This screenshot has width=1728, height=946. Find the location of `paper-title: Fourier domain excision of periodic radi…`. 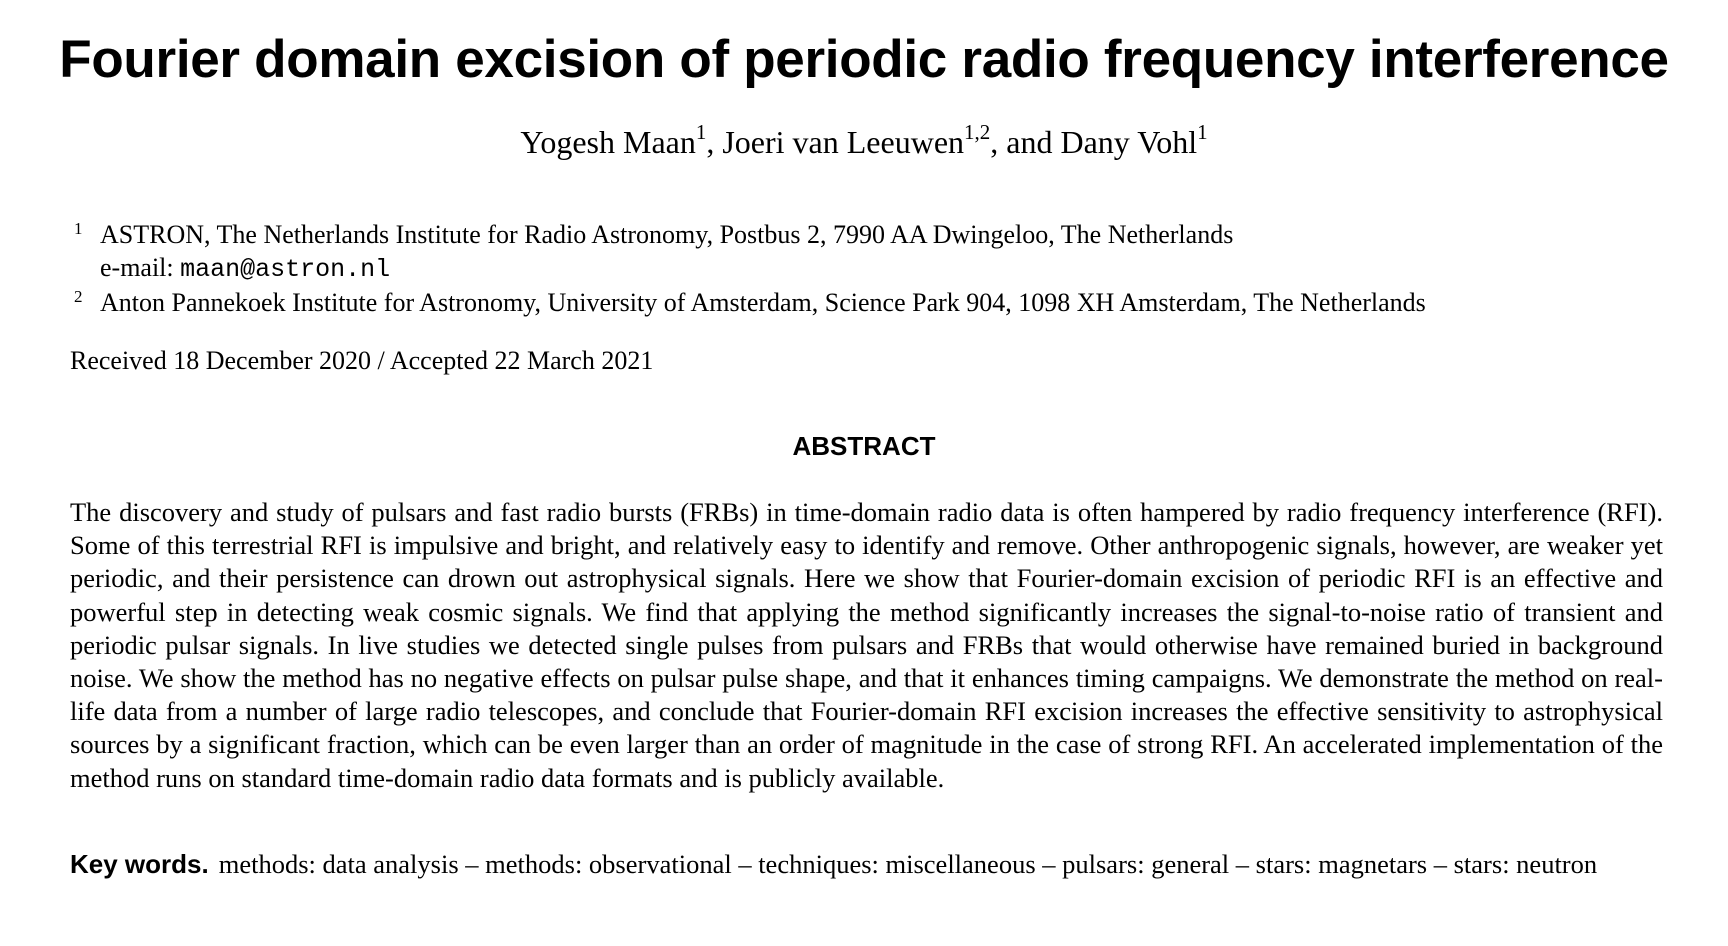

paper-title: Fourier domain excision of periodic radi… is located at coordinates (864, 59).